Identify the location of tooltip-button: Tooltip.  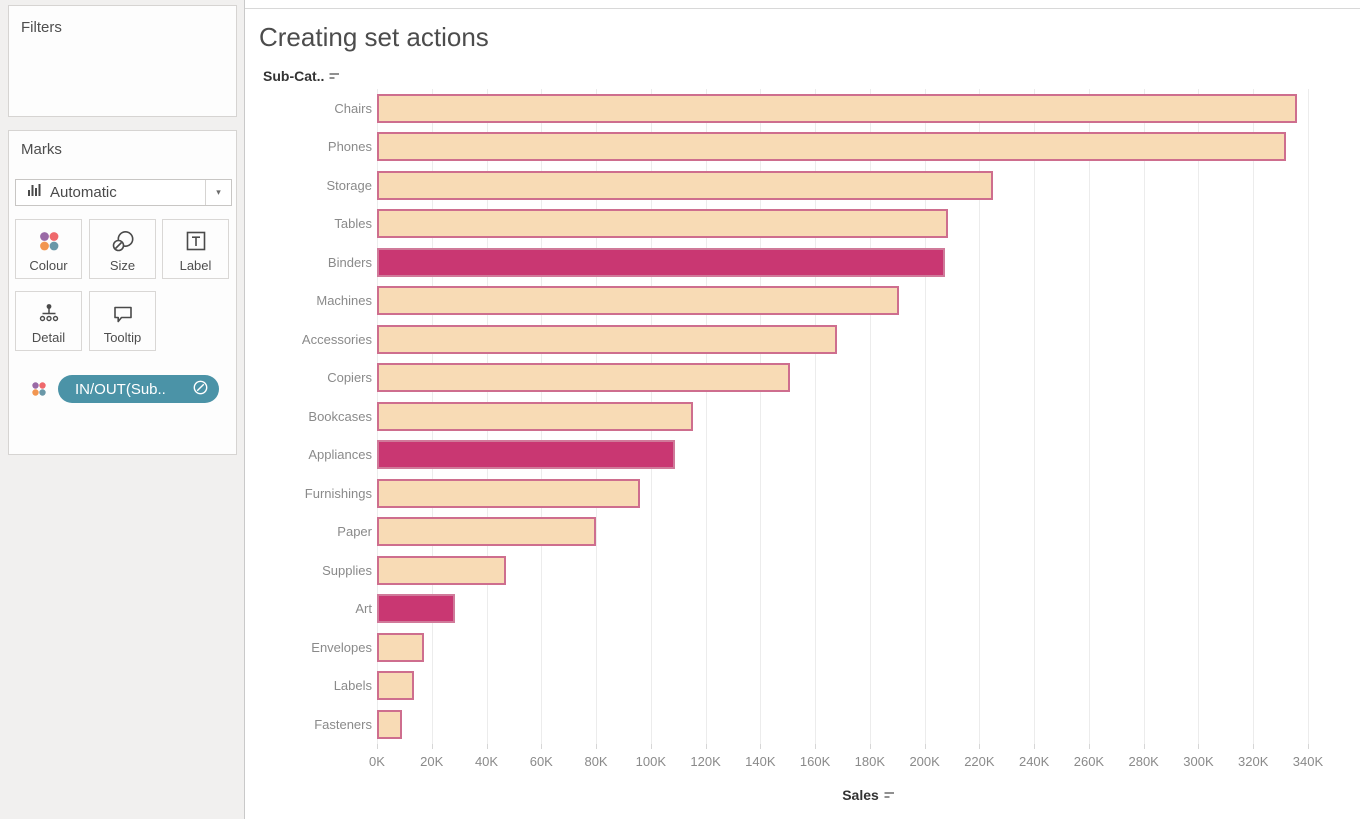
(122, 321).